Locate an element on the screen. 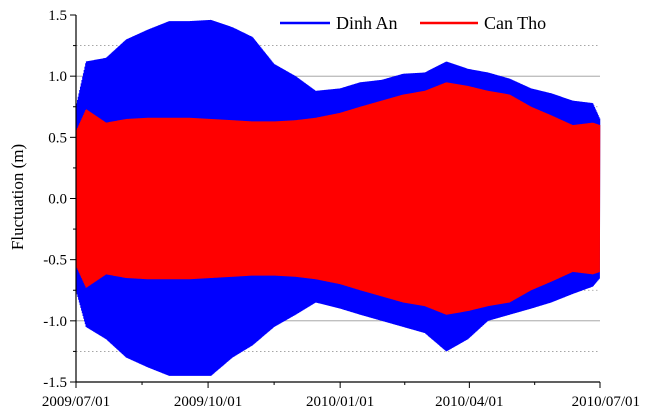 Image resolution: width=656 pixels, height=415 pixels. y-tick-label: 1.5 is located at coordinates (57, 16).